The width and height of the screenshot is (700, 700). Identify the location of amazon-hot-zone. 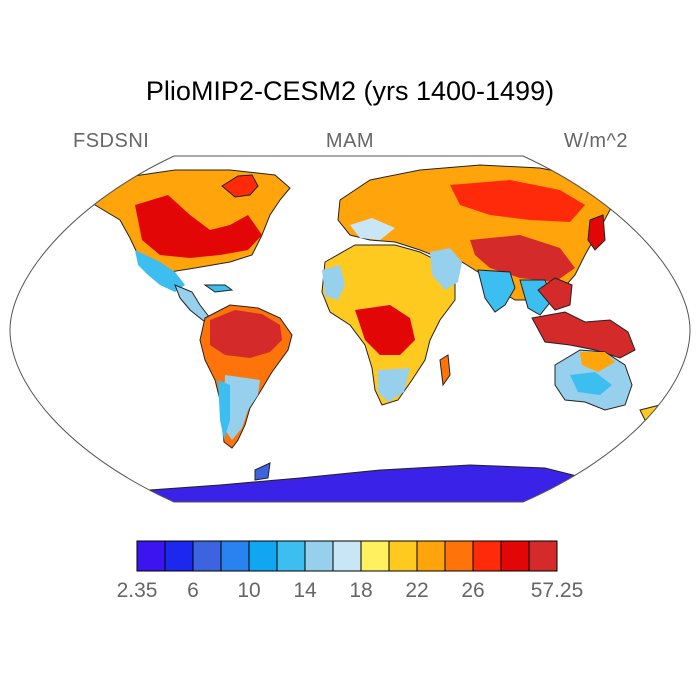
(246, 334).